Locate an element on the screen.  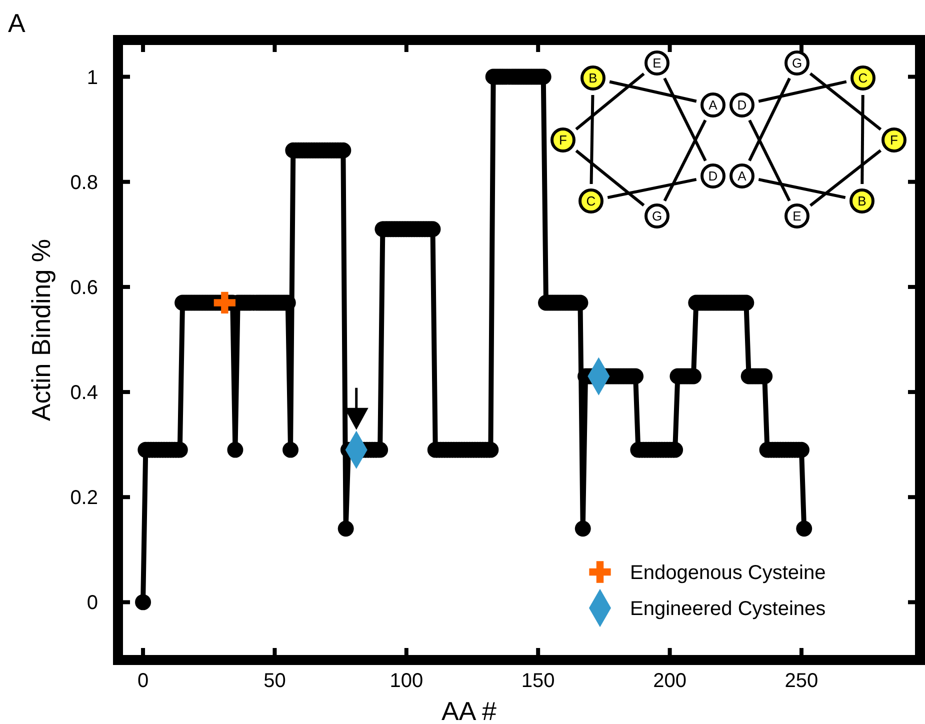
legend-label: Endogenous Cysteine is located at coordinates (728, 573).